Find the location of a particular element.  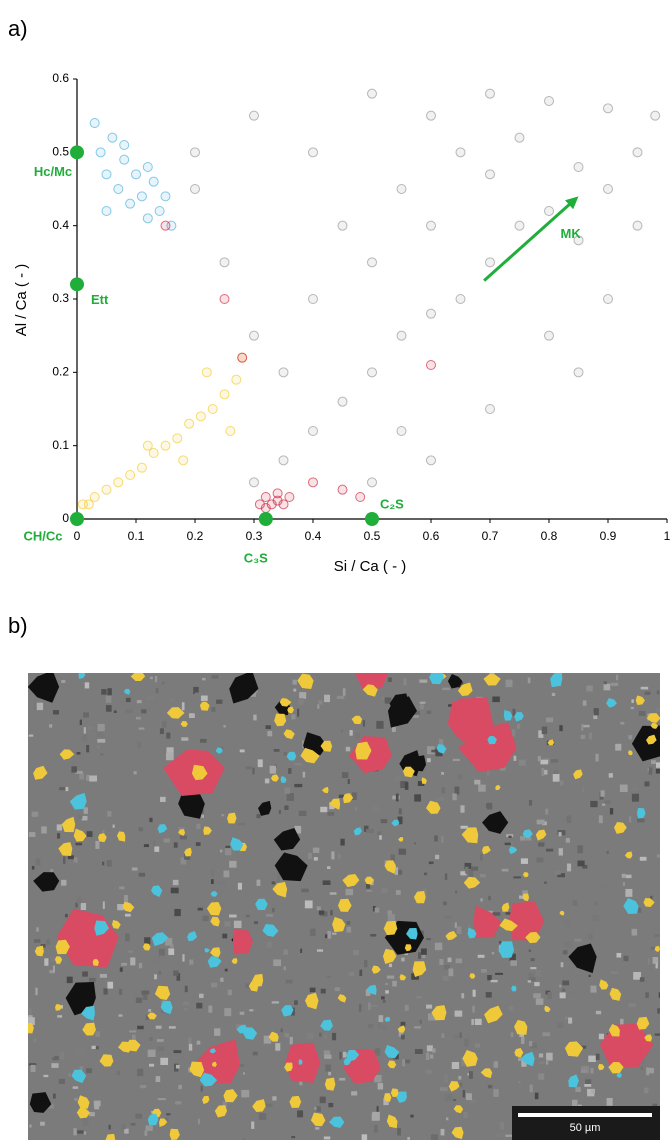

x-axis-label: Si / Ca ( - ) is located at coordinates (370, 566).